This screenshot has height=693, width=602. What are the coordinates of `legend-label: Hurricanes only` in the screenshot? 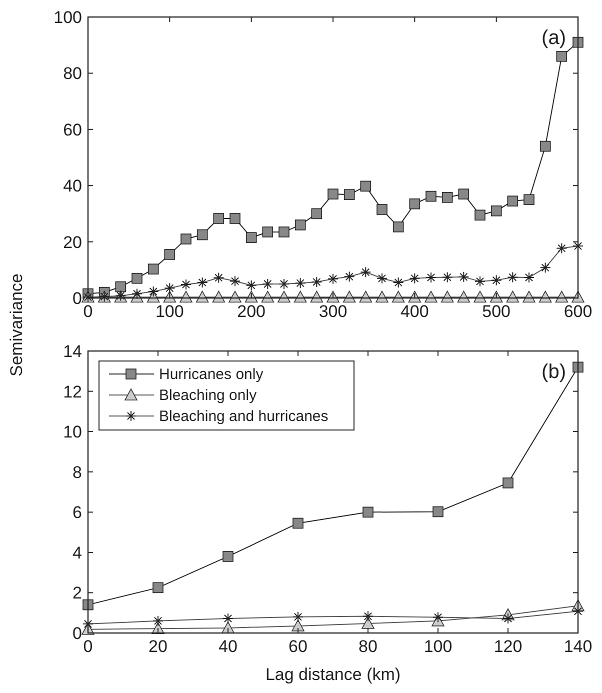 It's located at (211, 374).